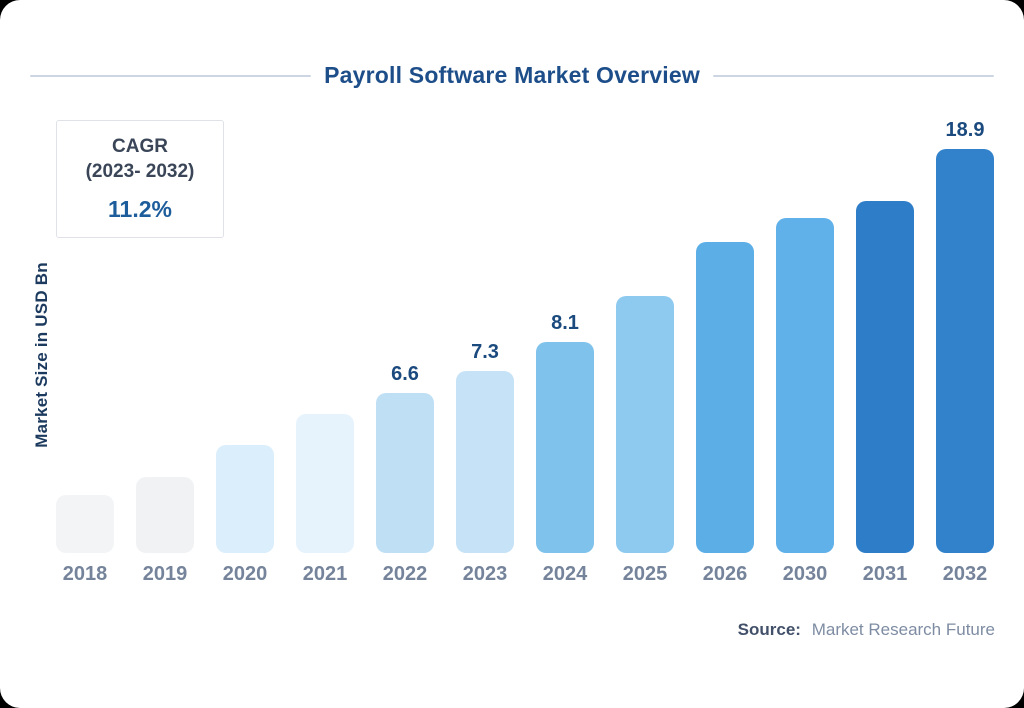 Image resolution: width=1024 pixels, height=708 pixels. Describe the element at coordinates (245, 574) in the screenshot. I see `x-axis-label-2020: 2020` at that location.